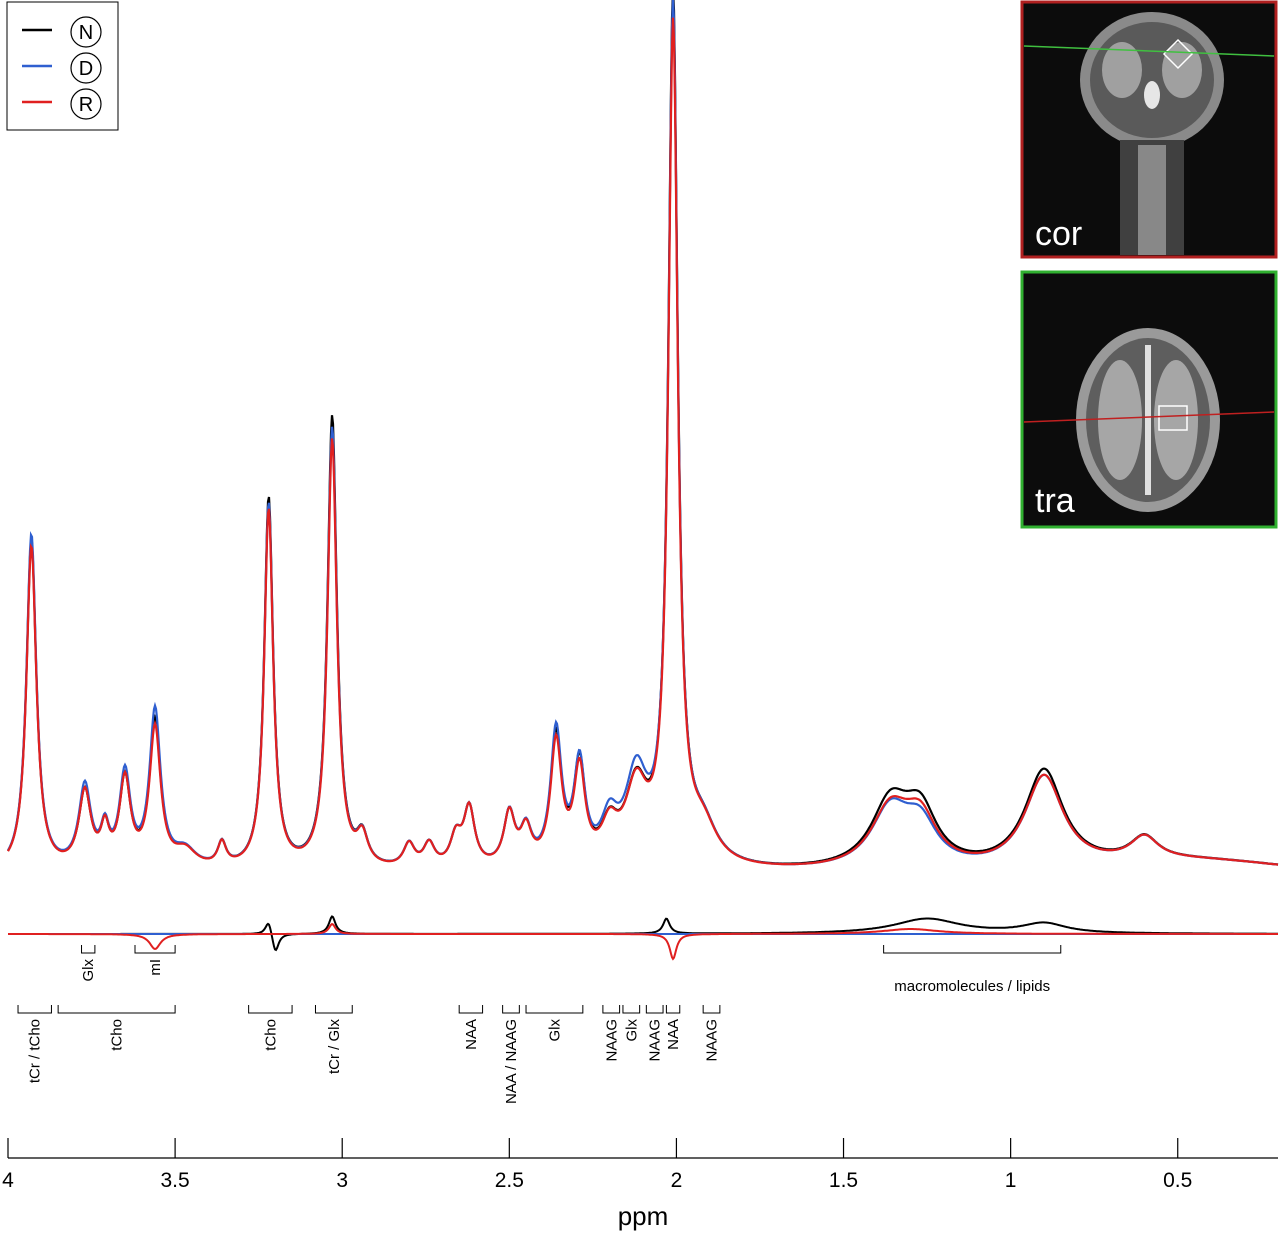  Describe the element at coordinates (1149, 417) in the screenshot. I see `transverse-slice-line` at that location.